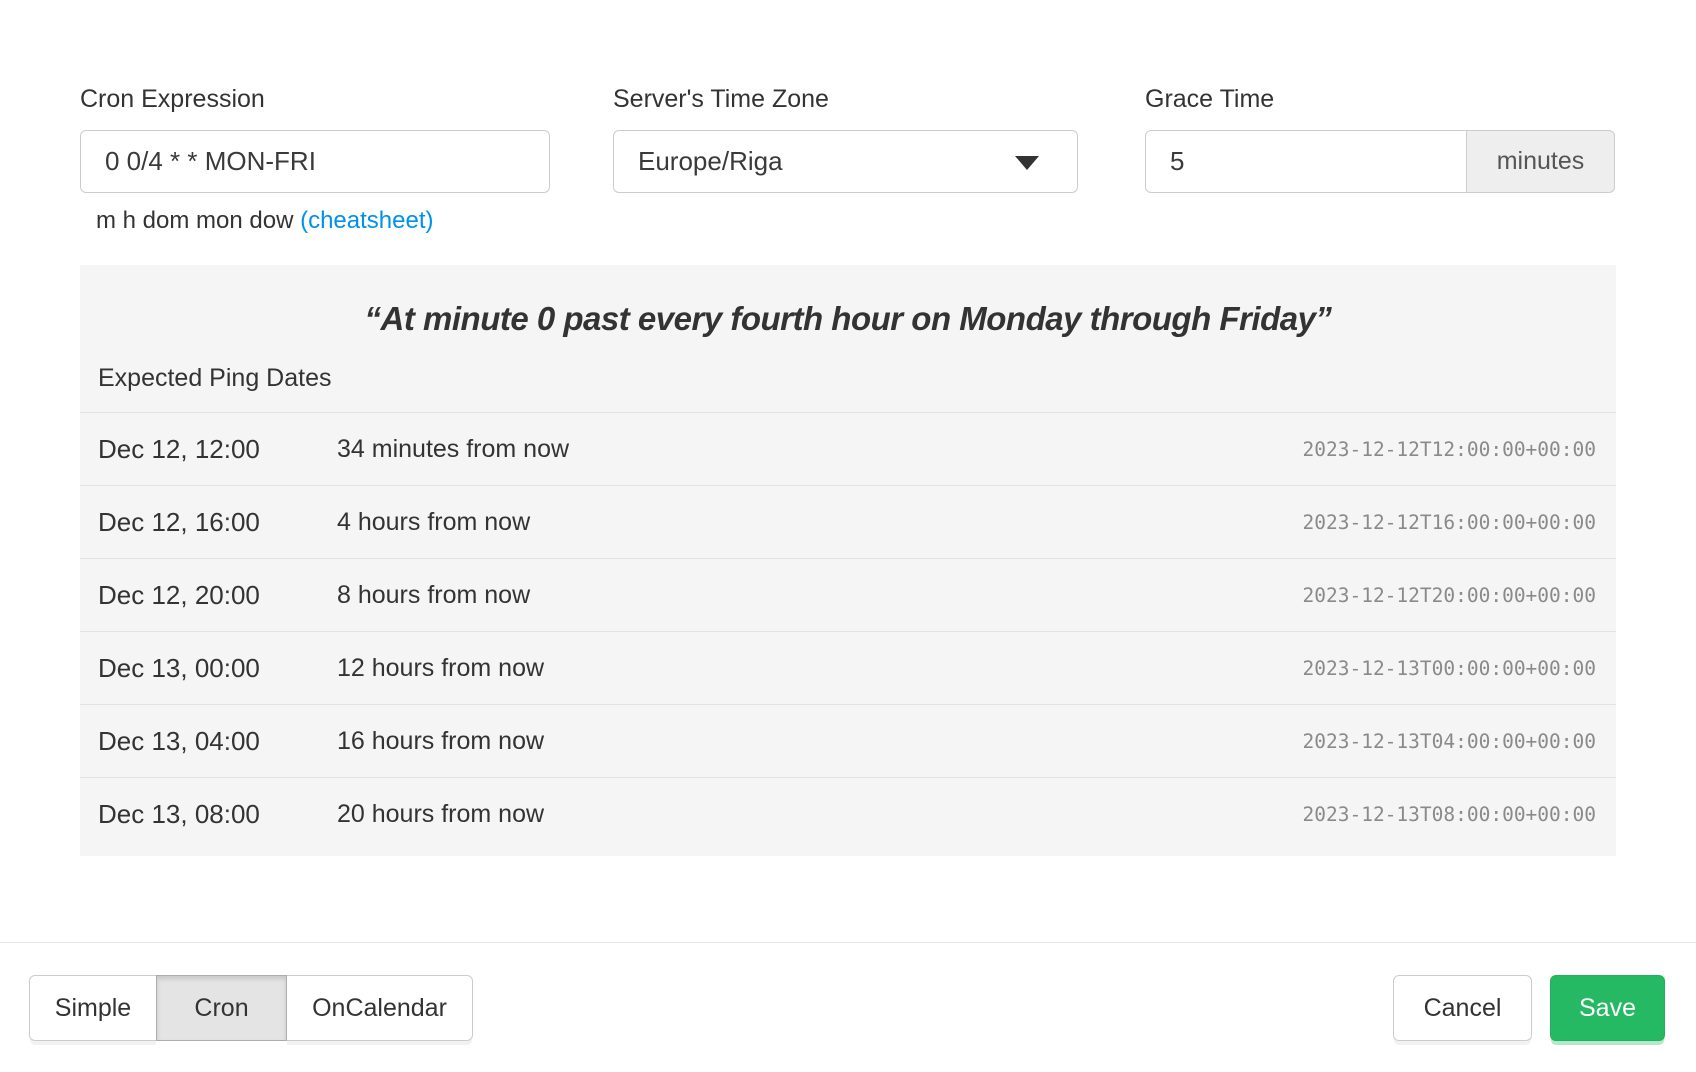 Image resolution: width=1696 pixels, height=1072 pixels. Describe the element at coordinates (179, 667) in the screenshot. I see `ping-local-time: Dec 13, 00:00` at that location.